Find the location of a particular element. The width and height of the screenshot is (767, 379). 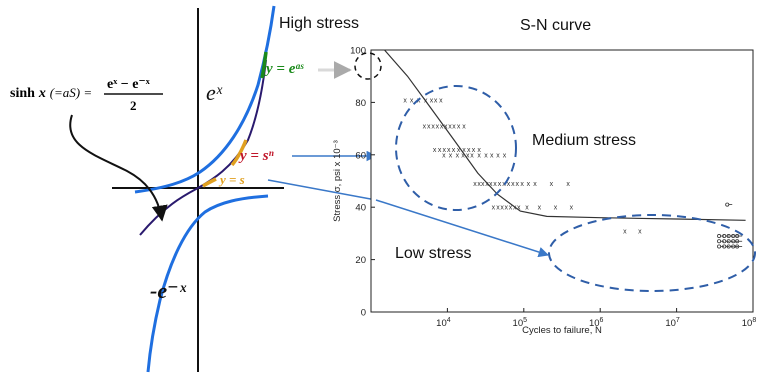

y-tick-label: 80 is located at coordinates (360, 103).